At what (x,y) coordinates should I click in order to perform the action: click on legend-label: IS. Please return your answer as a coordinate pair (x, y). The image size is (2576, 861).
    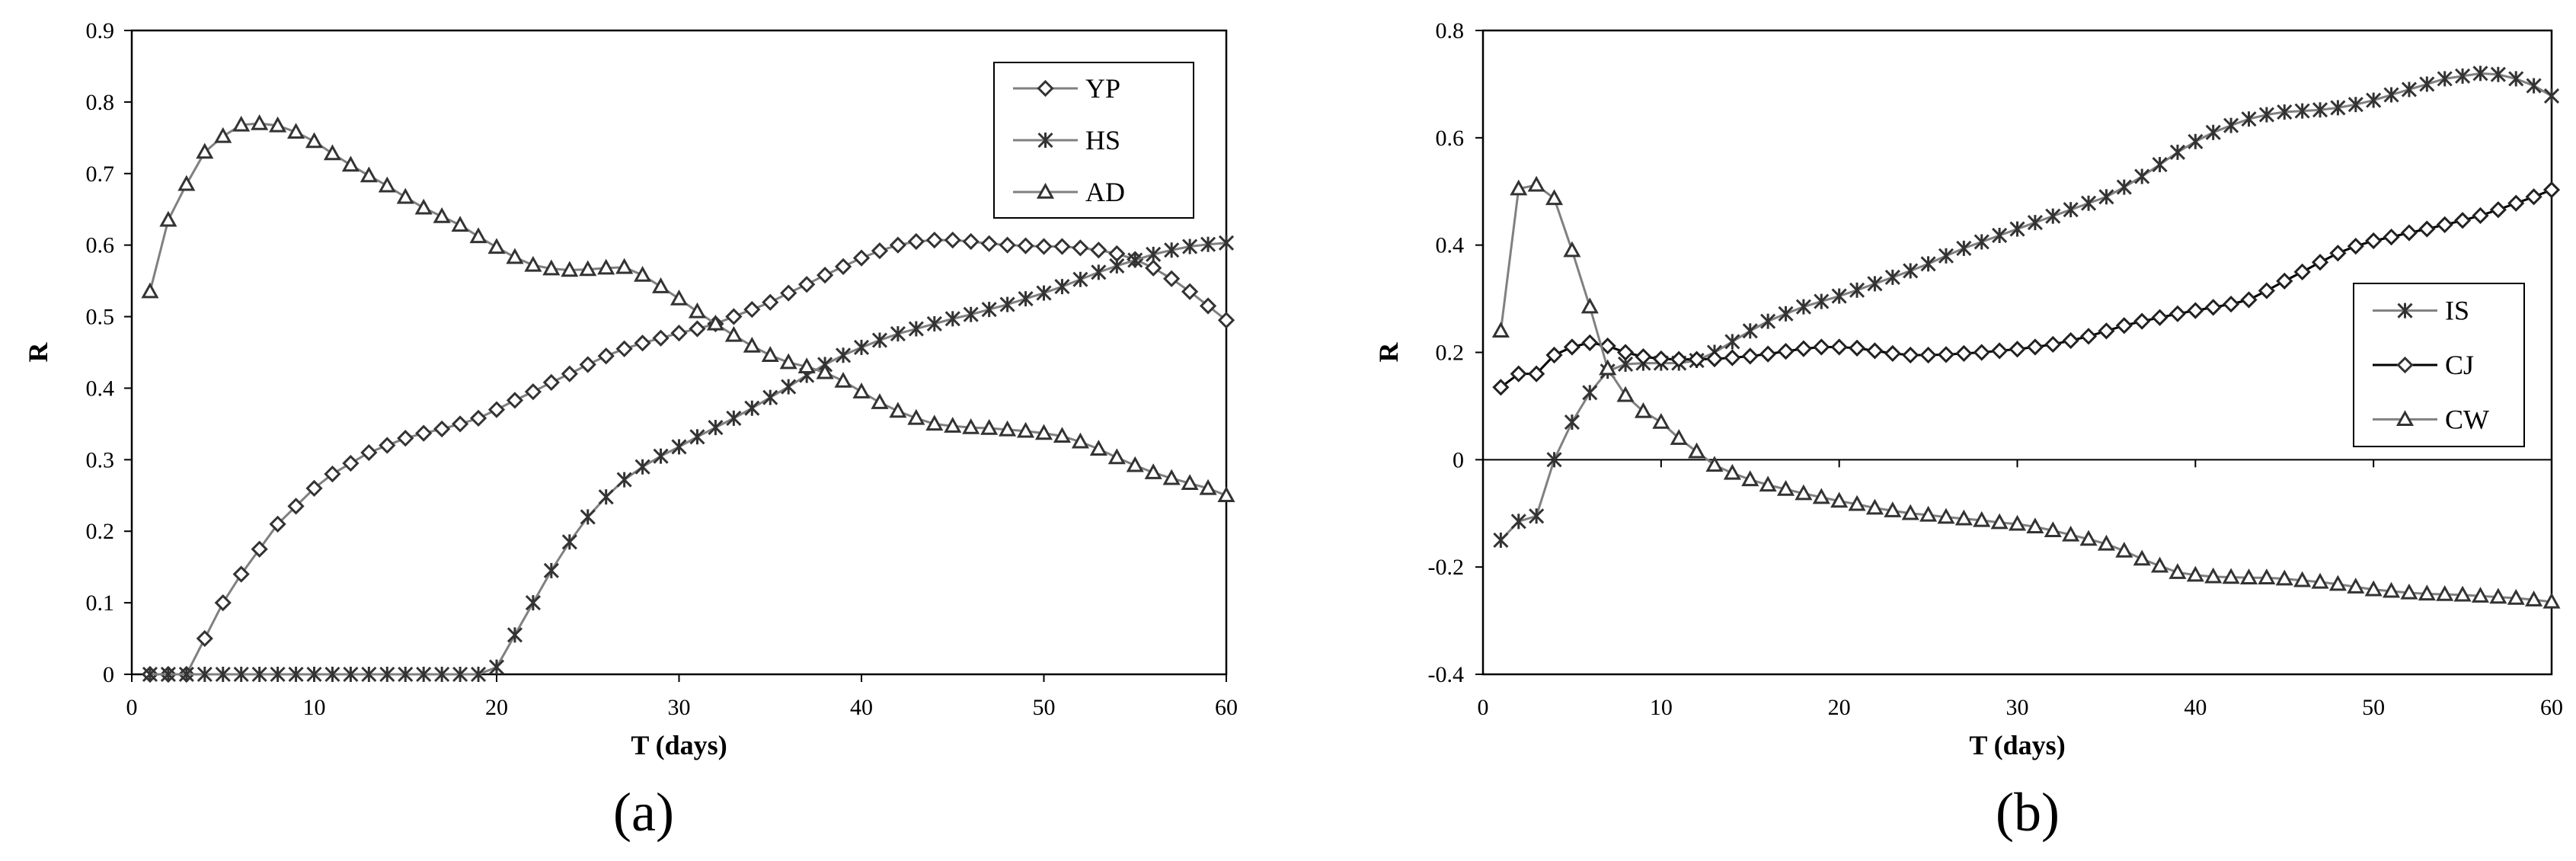
    Looking at the image, I should click on (2457, 311).